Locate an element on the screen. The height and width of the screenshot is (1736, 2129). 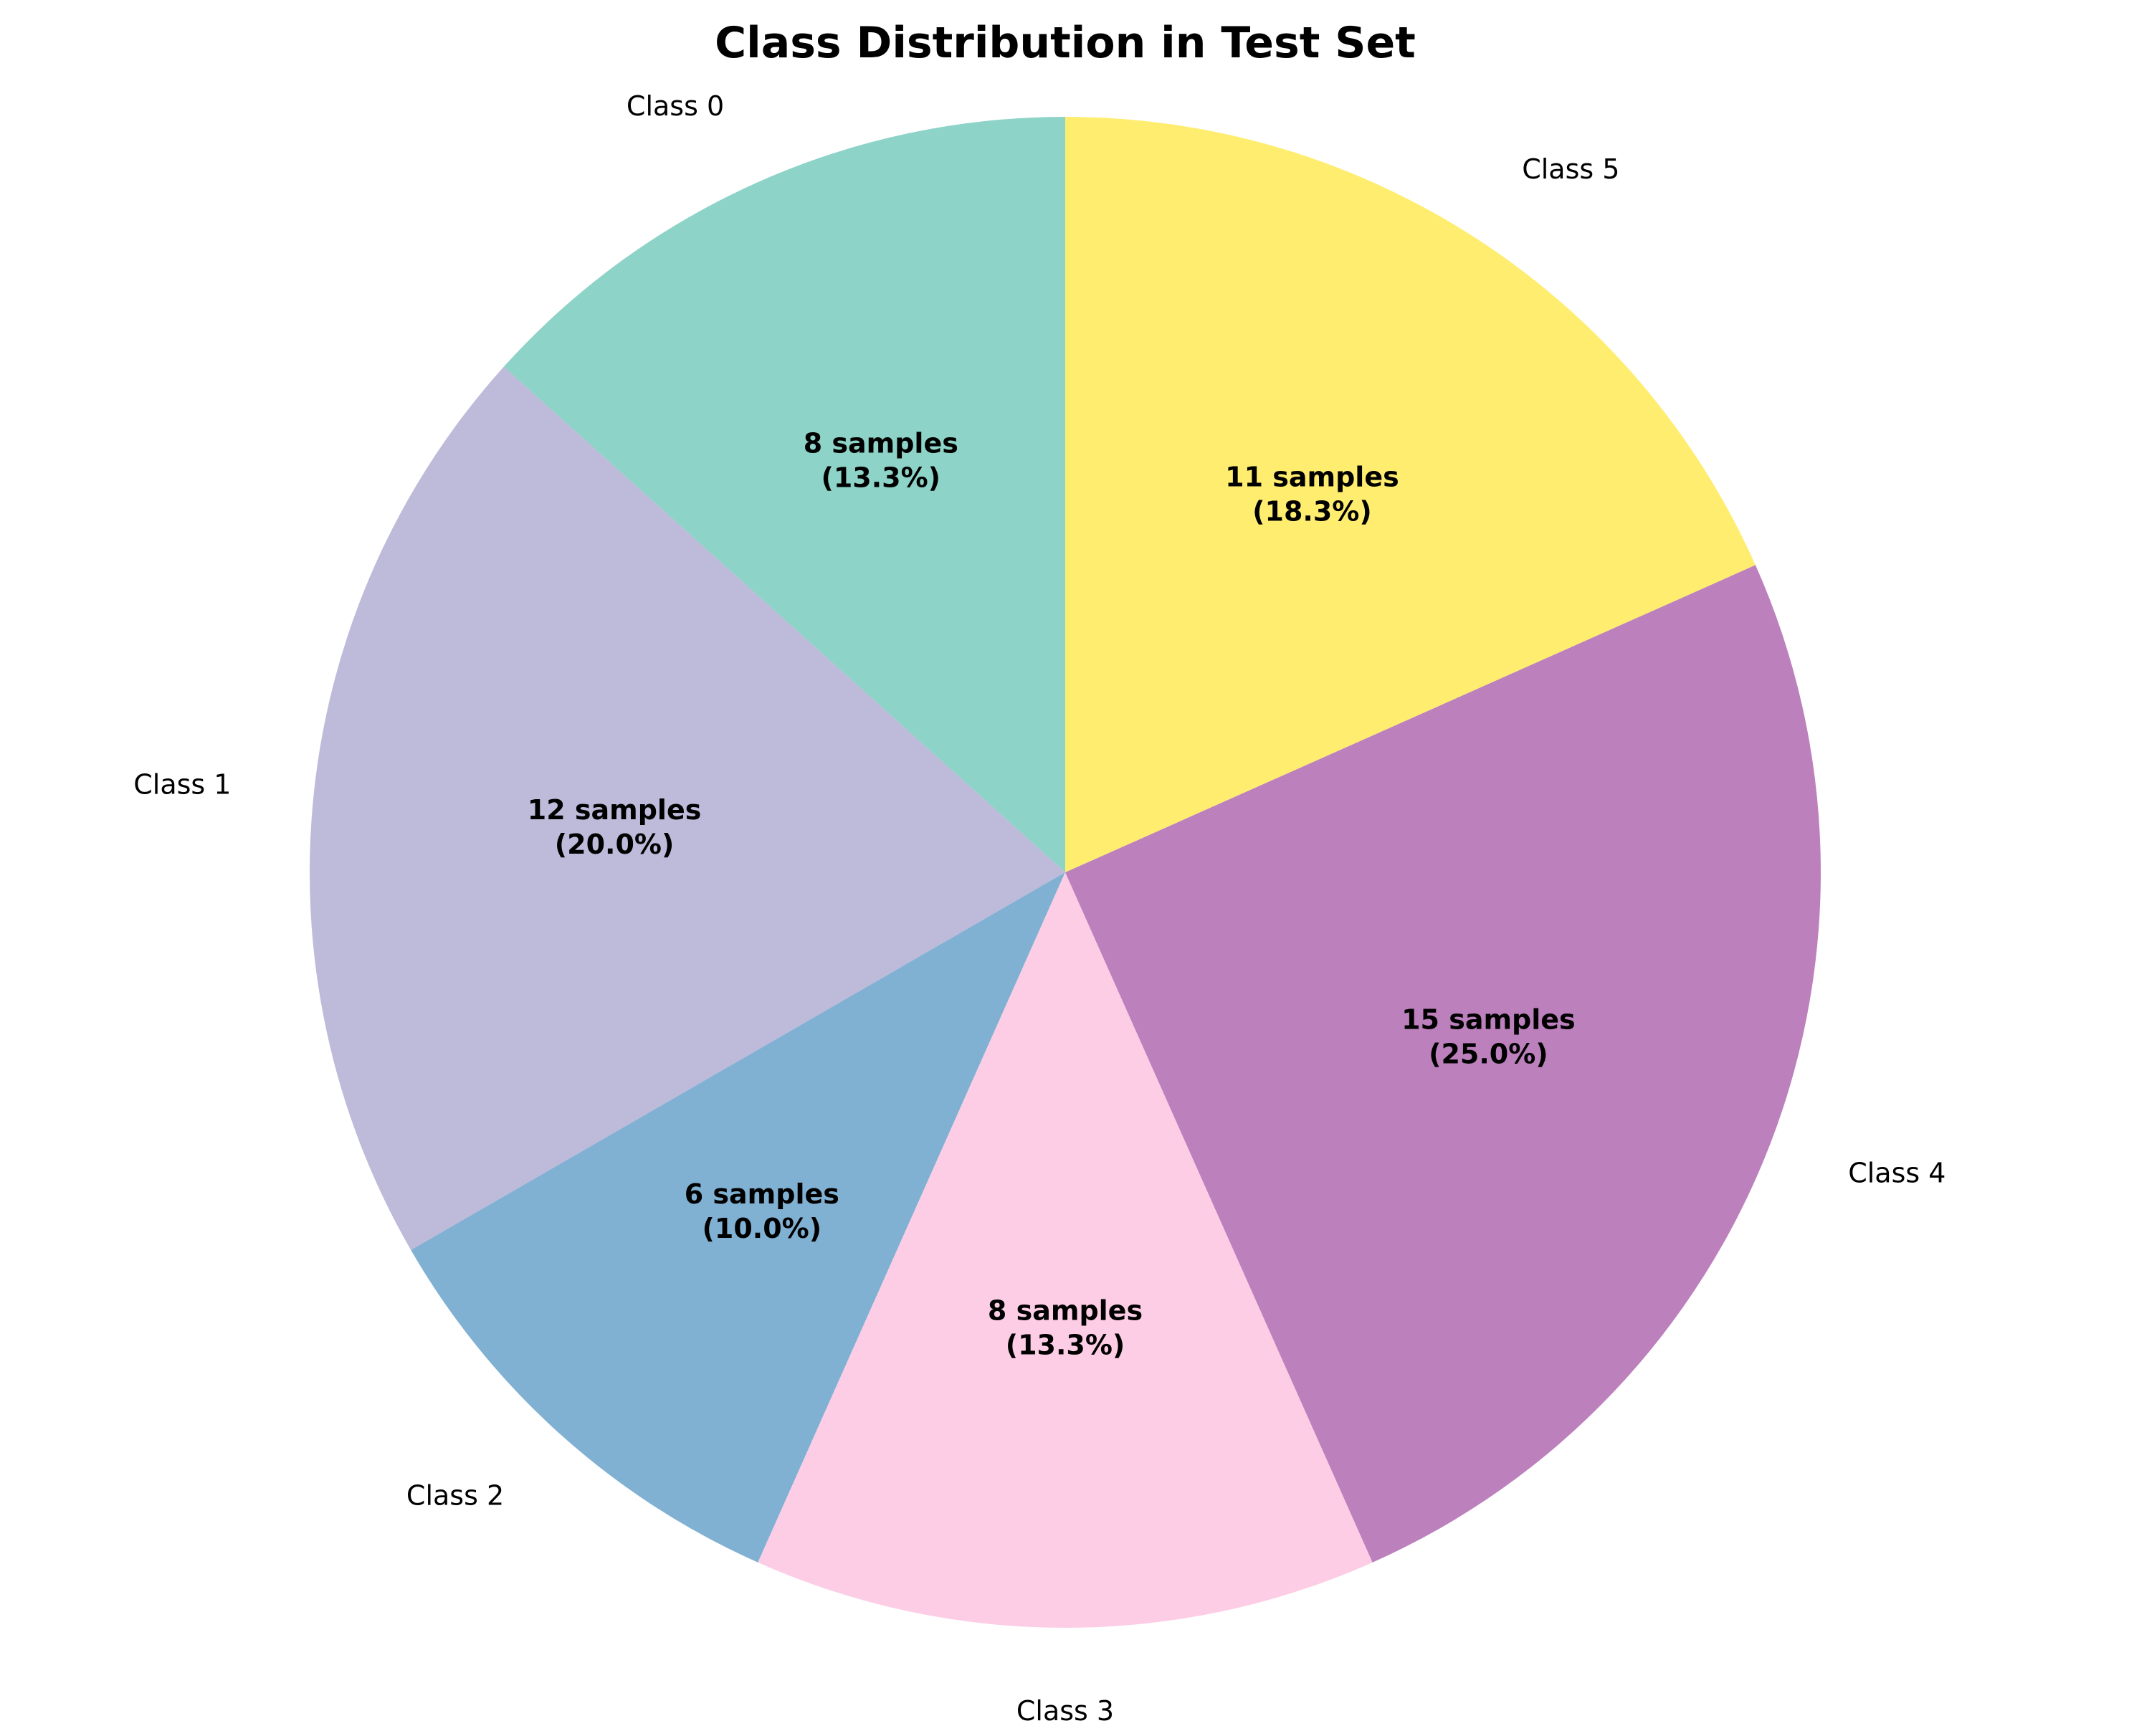
slice-category-label-class-3: Class 3 is located at coordinates (1065, 1711).